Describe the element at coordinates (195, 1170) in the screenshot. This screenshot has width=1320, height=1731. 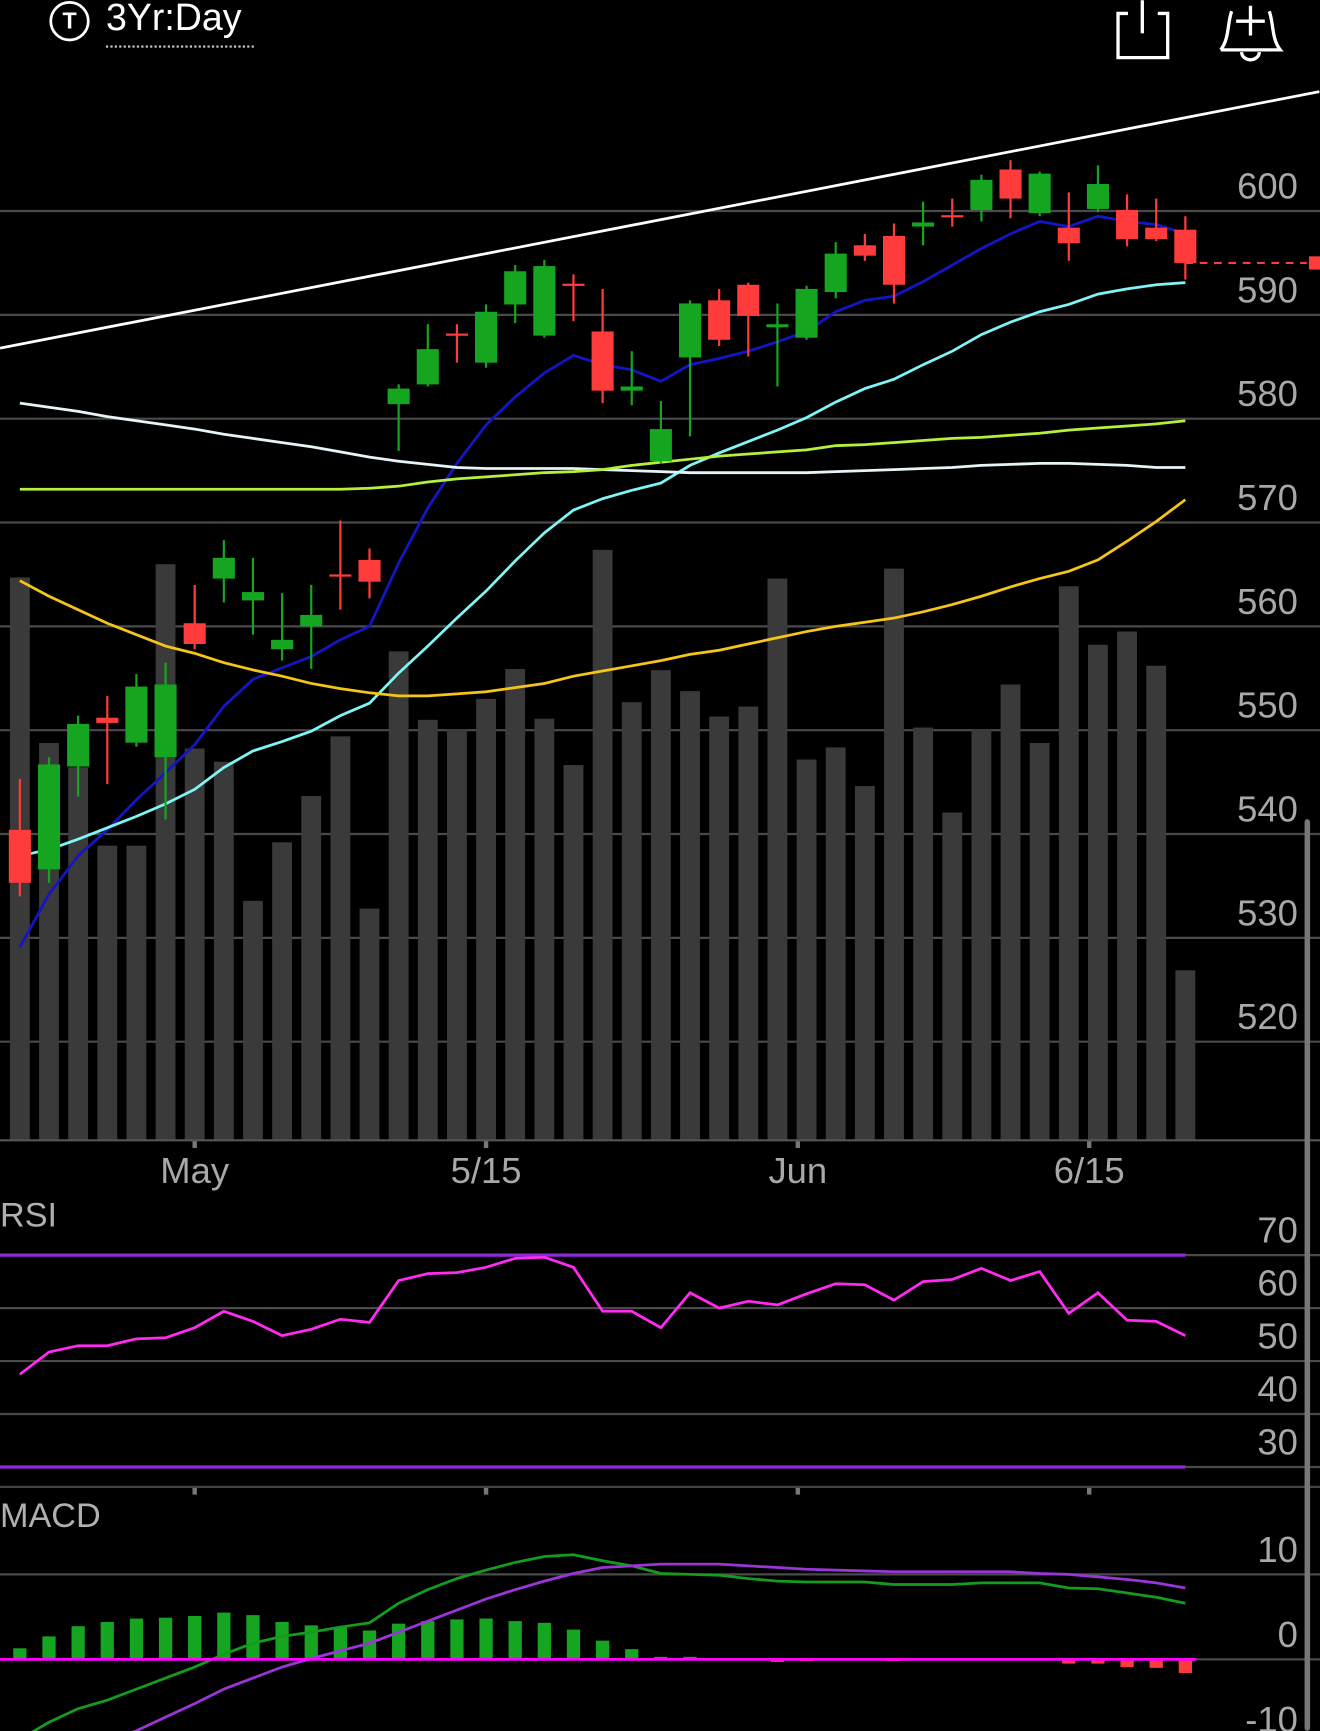
I see `x-tick-label: May` at that location.